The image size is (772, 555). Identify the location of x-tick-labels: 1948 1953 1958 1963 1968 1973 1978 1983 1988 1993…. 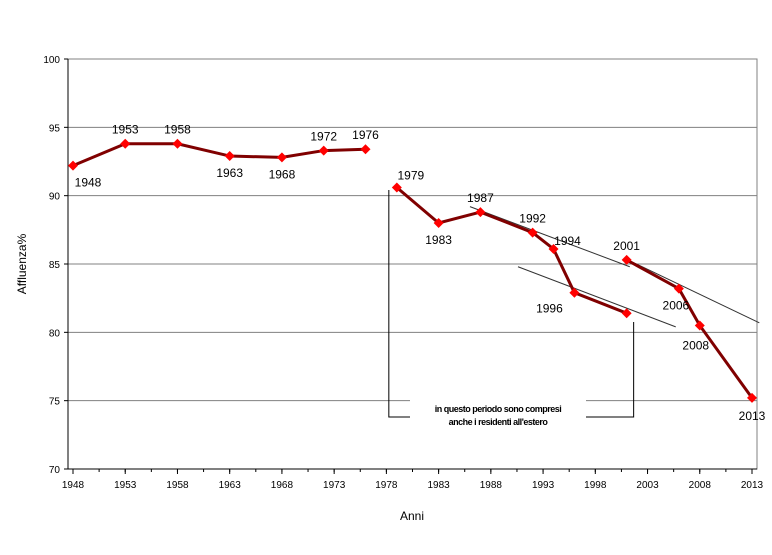
(413, 480).